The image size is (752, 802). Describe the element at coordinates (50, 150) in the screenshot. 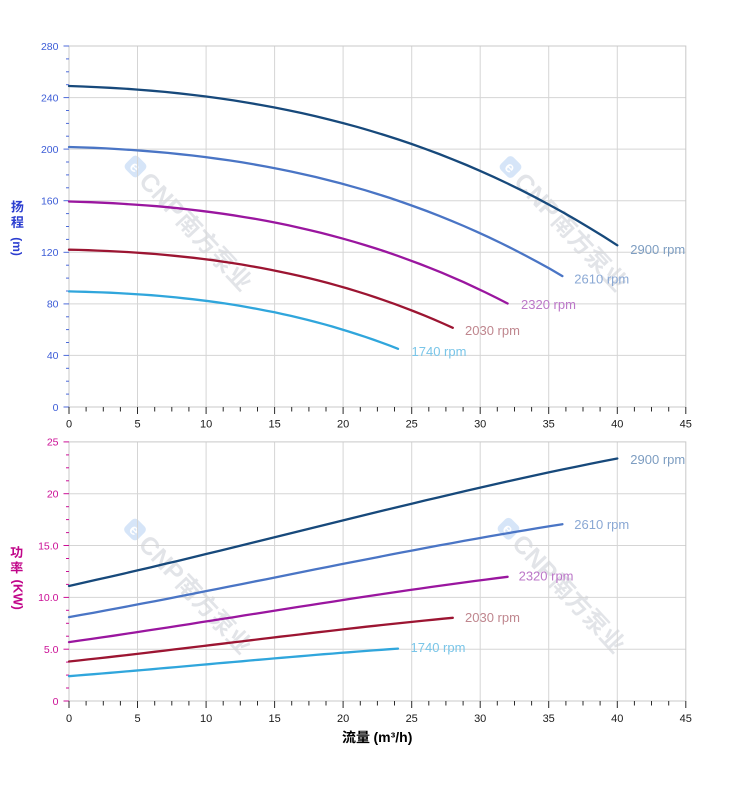

I see `svg-text: 200` at that location.